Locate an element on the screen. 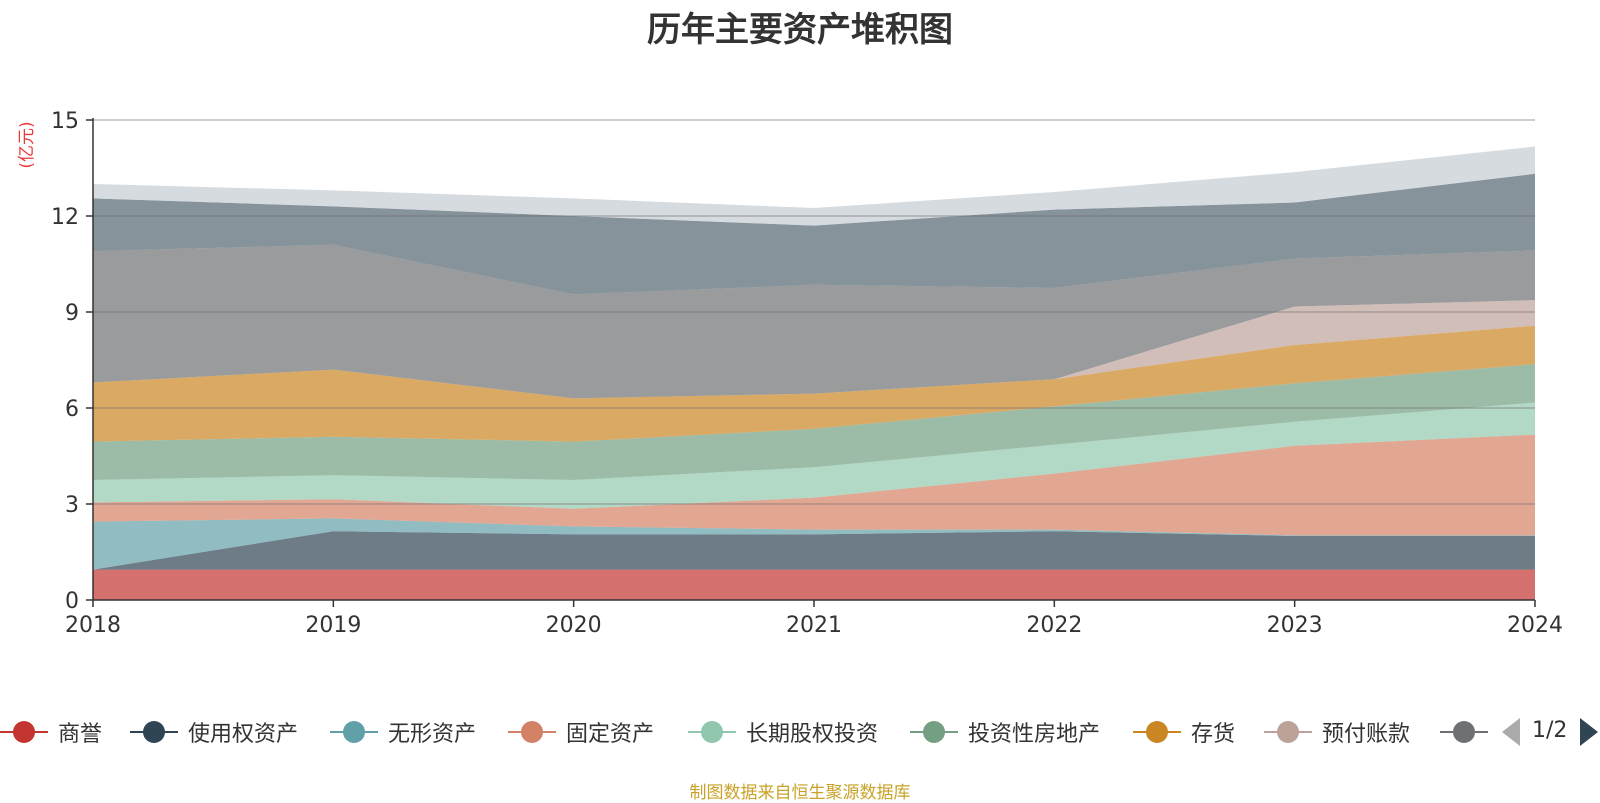 This screenshot has height=803, width=1600. legend-label: 固定资产 is located at coordinates (610, 734).